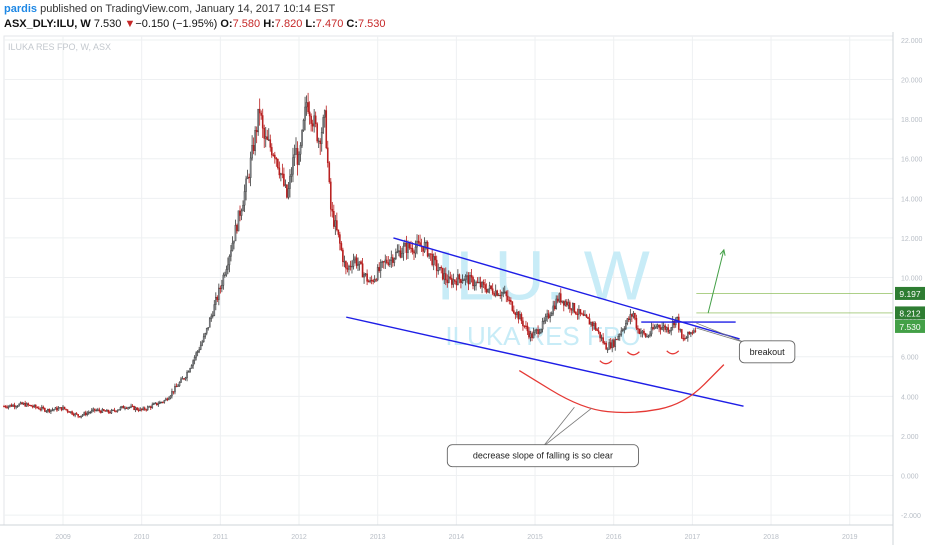 Image resolution: width=932 pixels, height=550 pixels. Describe the element at coordinates (716, 281) in the screenshot. I see `target-arrow` at that location.